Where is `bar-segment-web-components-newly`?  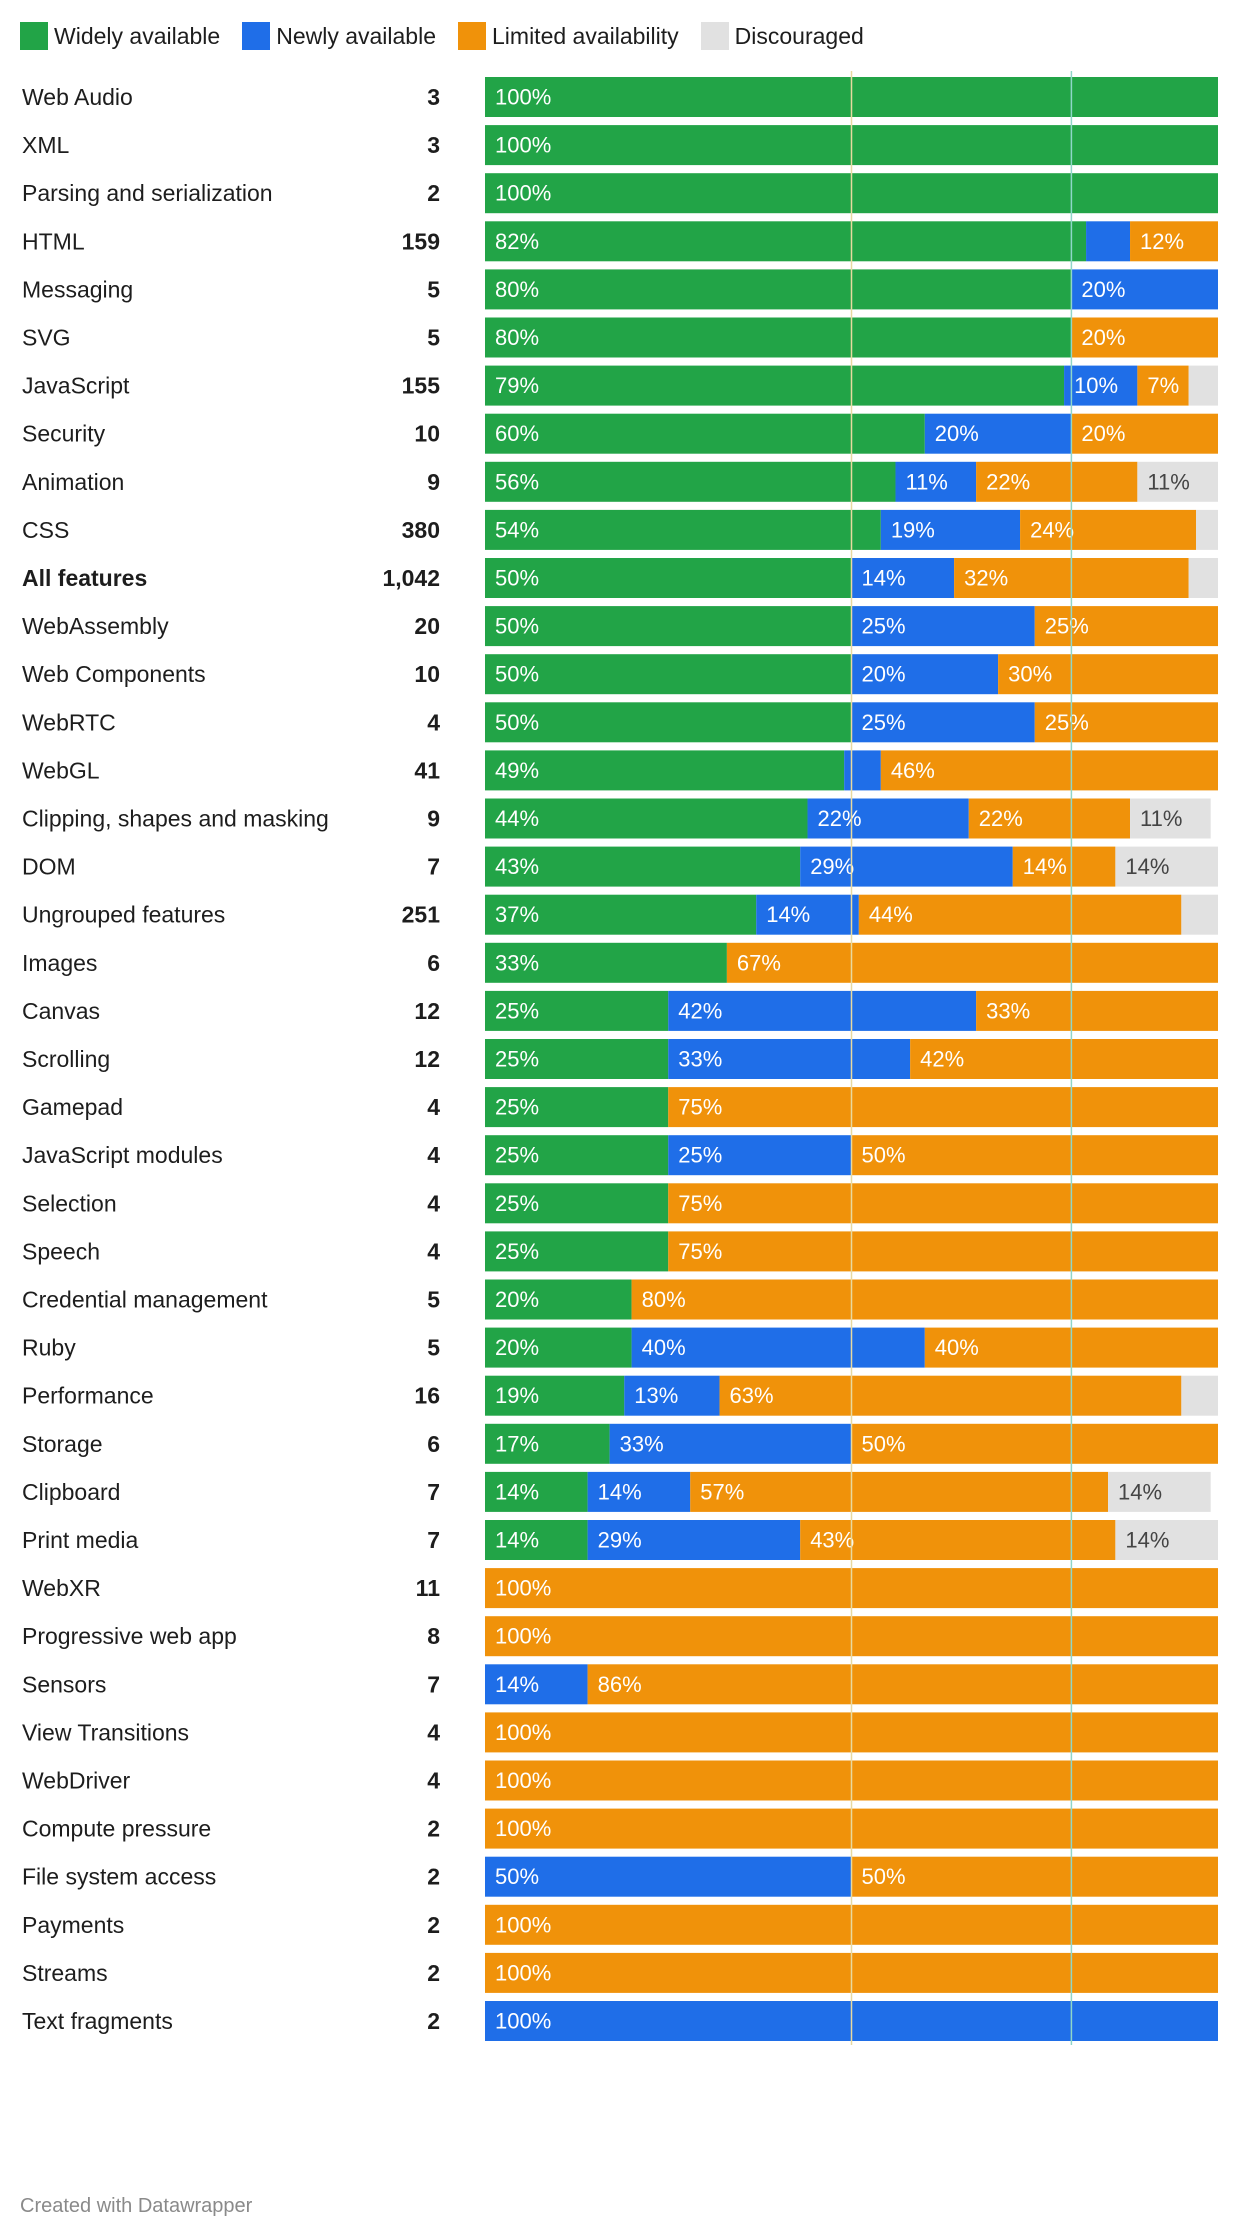
bar-segment-web-components-newly is located at coordinates (925, 674).